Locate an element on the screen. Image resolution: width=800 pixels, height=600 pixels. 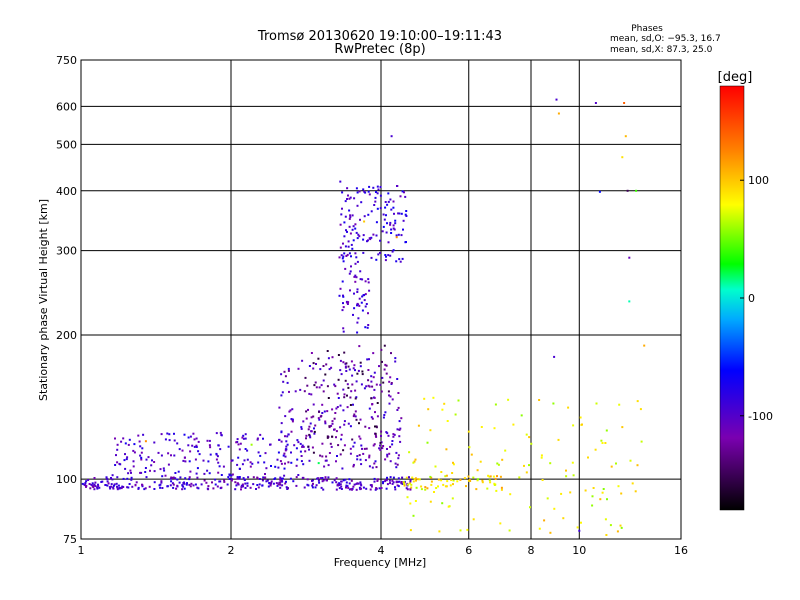
y-tick-label: 400 is located at coordinates (66, 191).